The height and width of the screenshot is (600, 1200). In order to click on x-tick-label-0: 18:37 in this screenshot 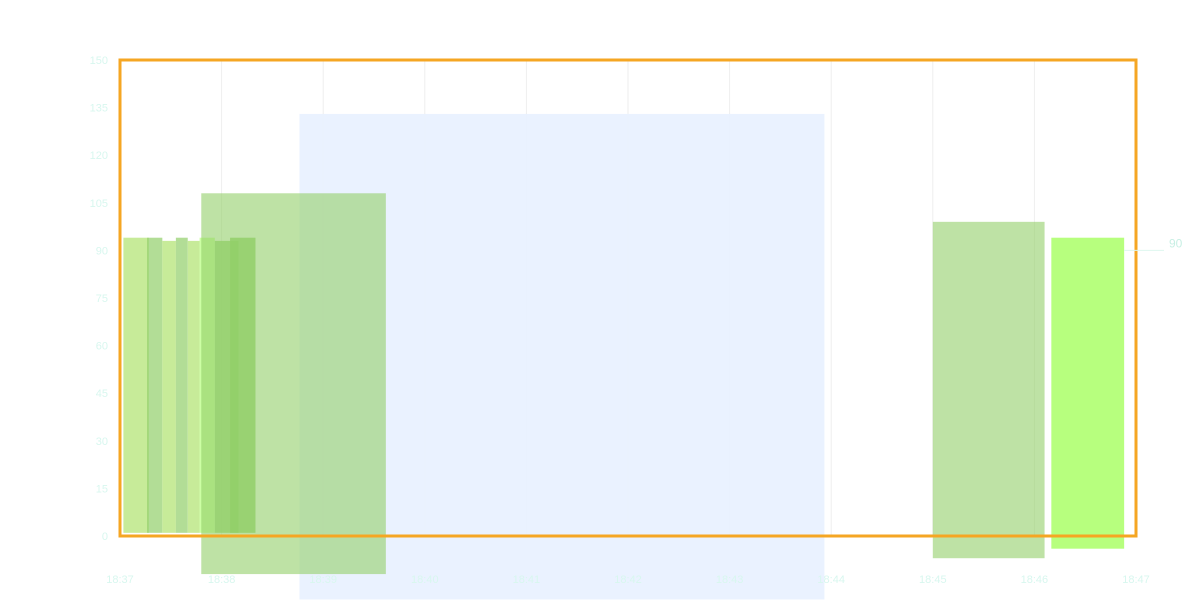, I will do `click(120, 580)`.